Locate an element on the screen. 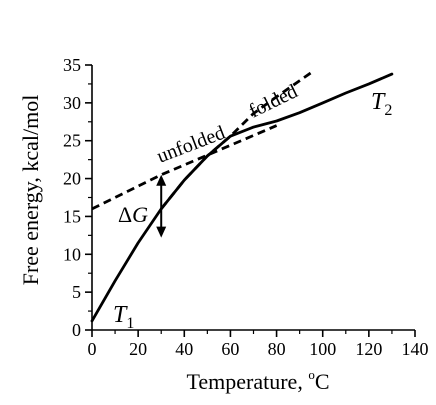 This screenshot has height=405, width=436. y-tick-label: 15 is located at coordinates (72, 216).